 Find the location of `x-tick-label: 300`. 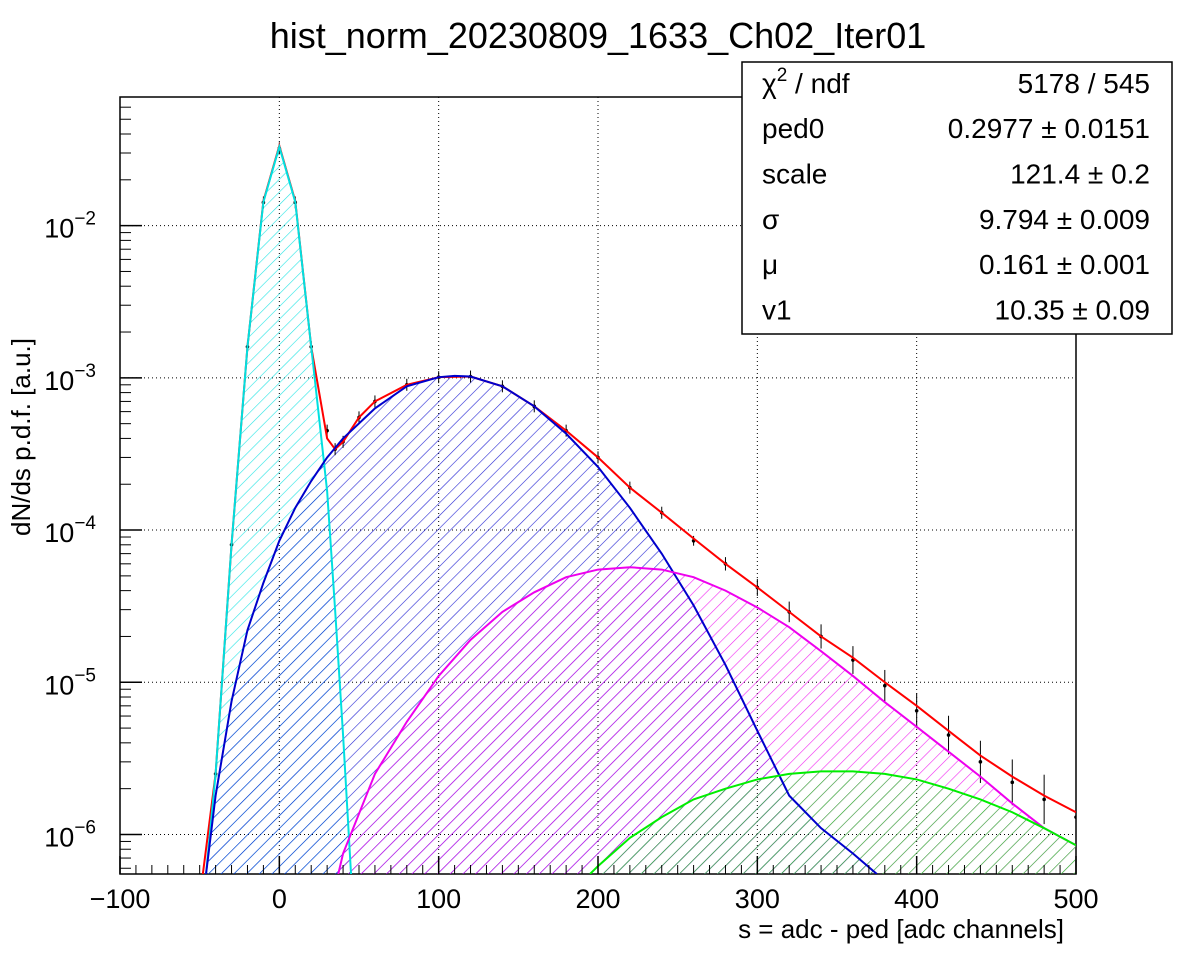

x-tick-label: 300 is located at coordinates (757, 899).